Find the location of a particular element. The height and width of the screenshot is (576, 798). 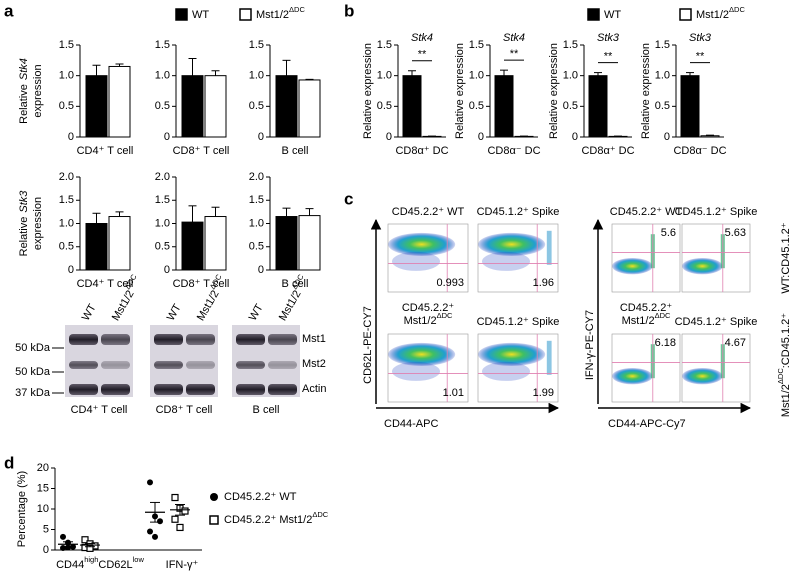

text-part: CD45.2.2⁺ Mst1/2 is located at coordinates (268, 520).